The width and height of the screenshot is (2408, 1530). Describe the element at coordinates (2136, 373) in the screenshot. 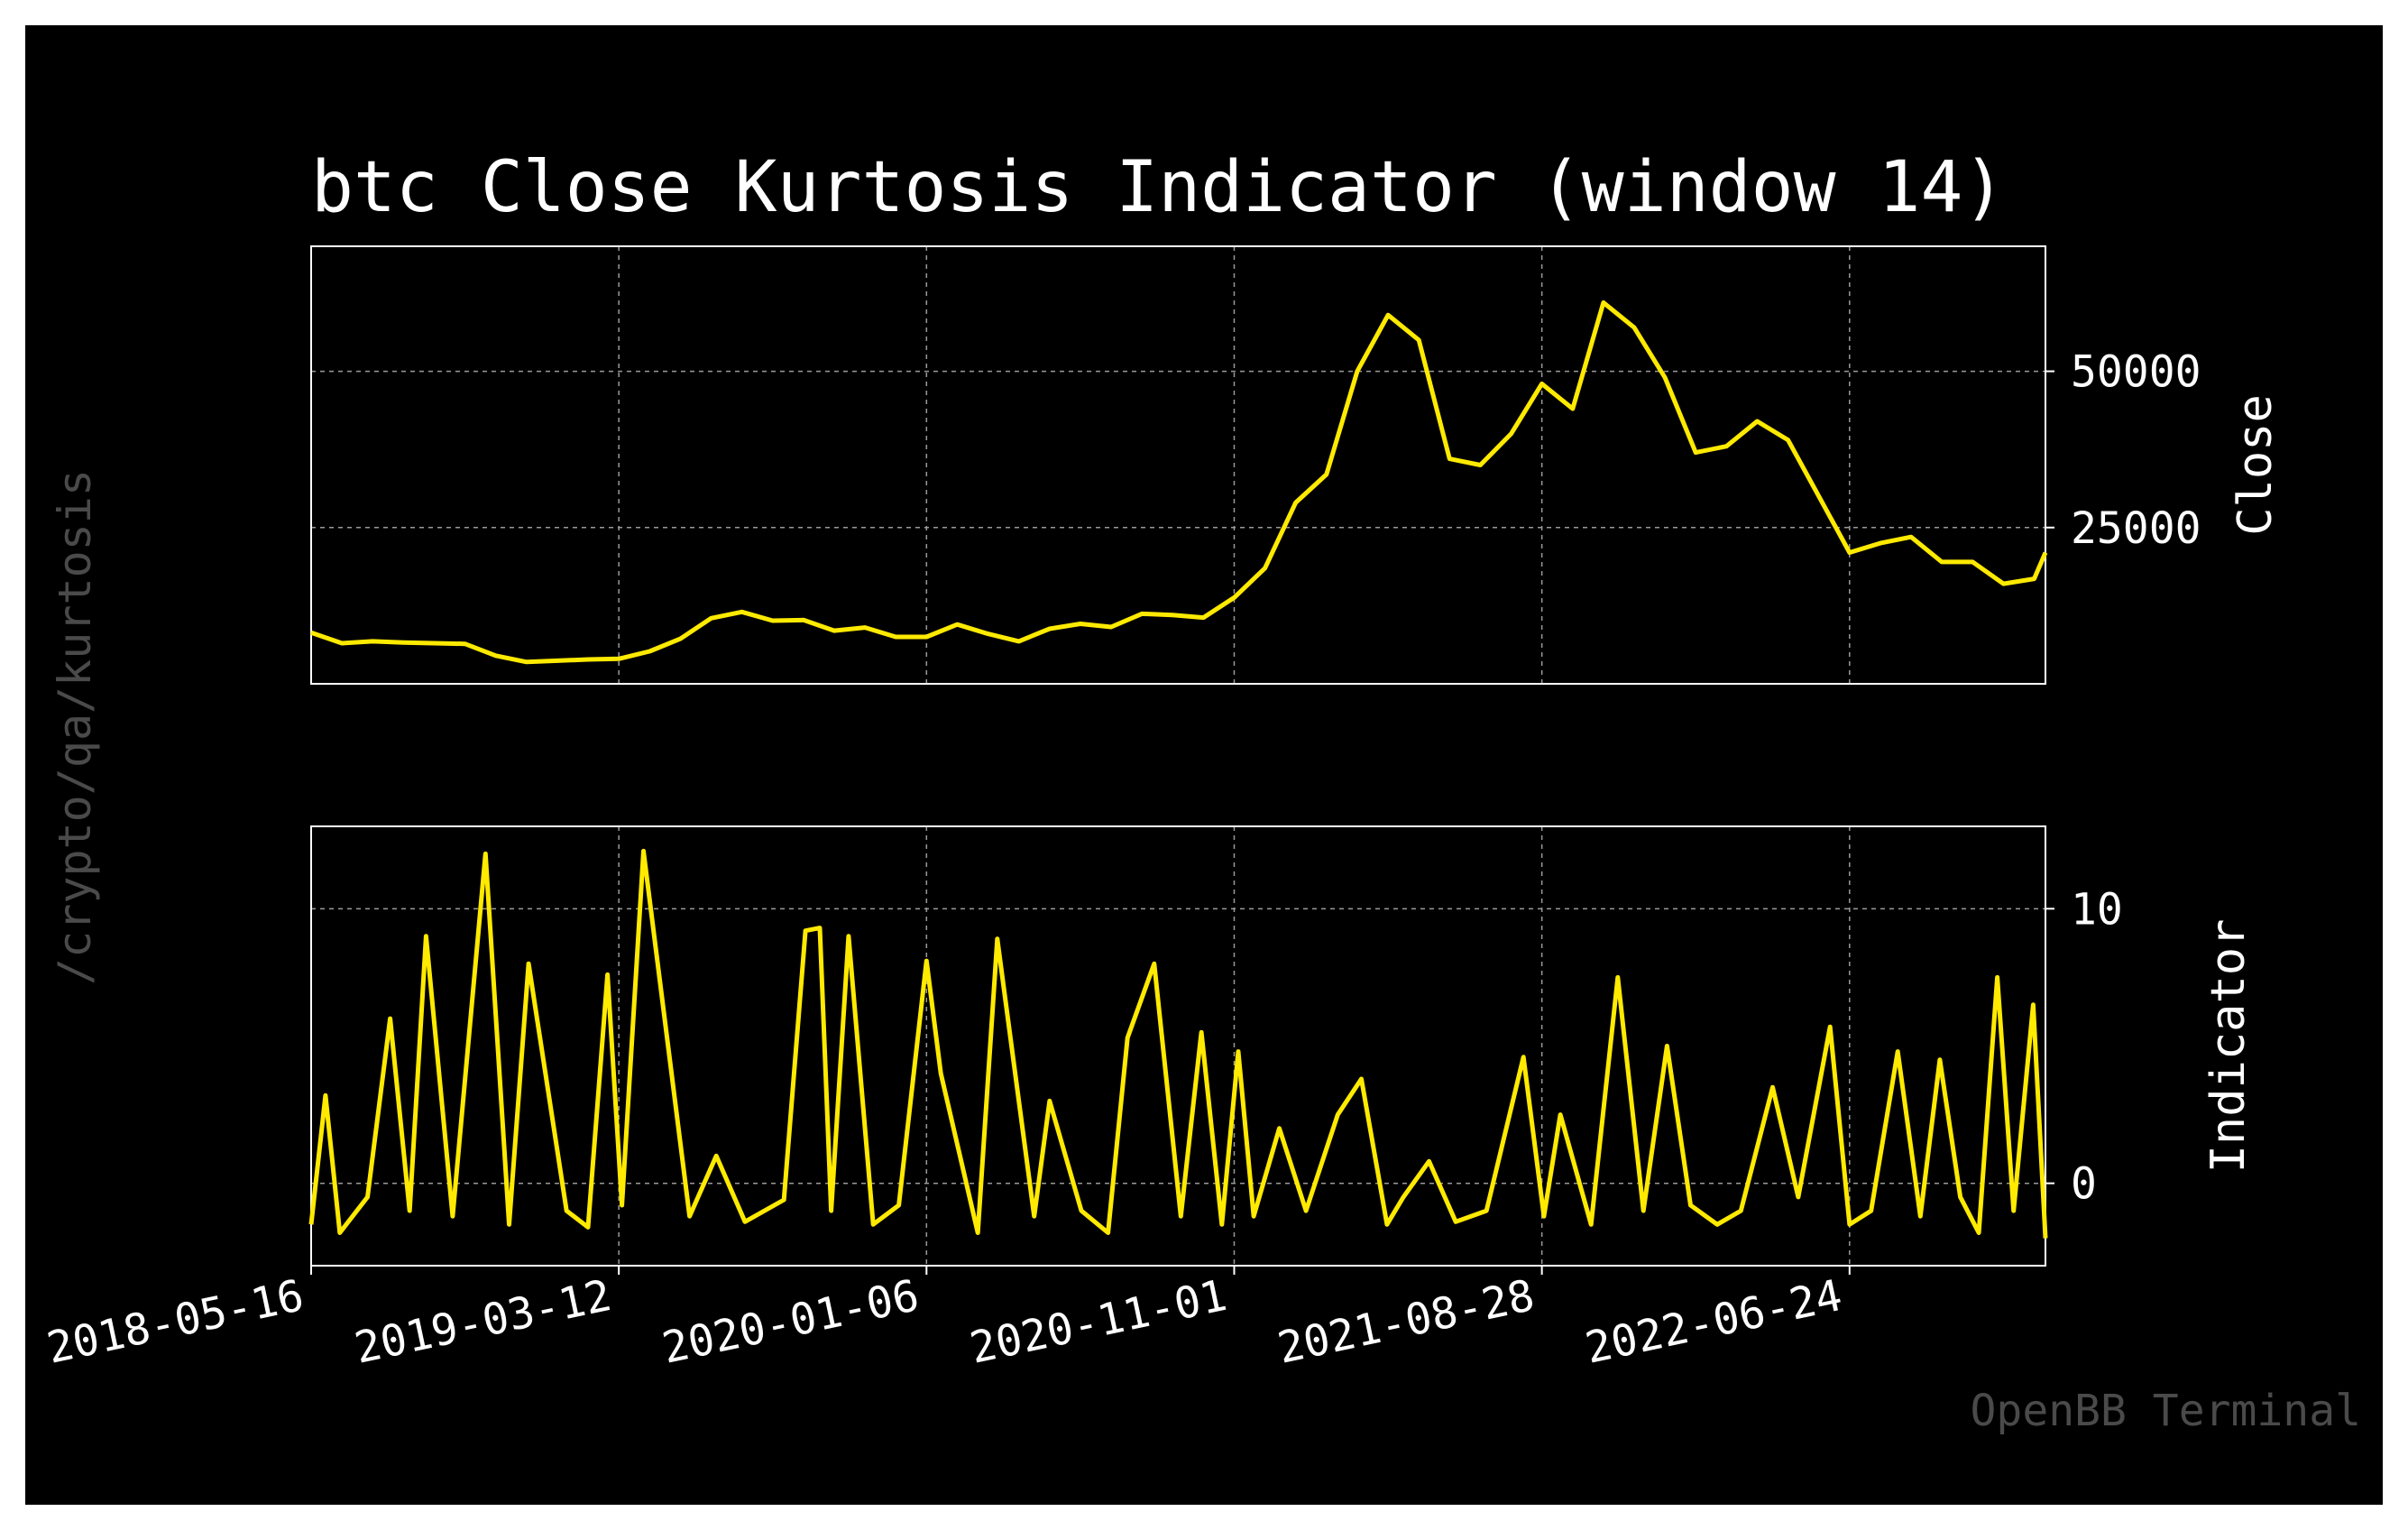

I see `y-tick-label: 50000` at that location.